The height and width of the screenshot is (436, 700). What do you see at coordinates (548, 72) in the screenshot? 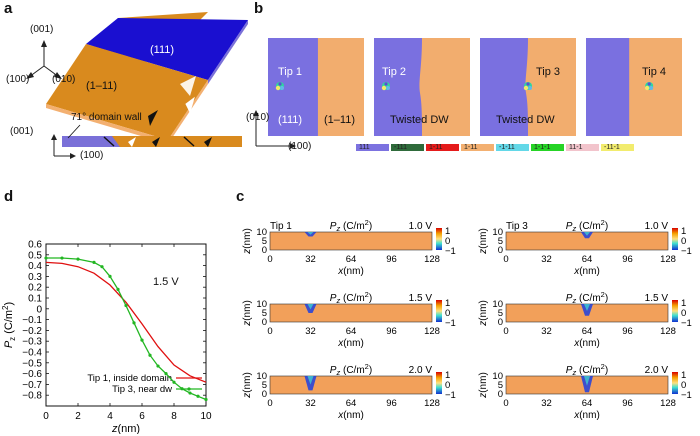
I see `tile-3-tip-label: Tip 3` at bounding box center [548, 72].